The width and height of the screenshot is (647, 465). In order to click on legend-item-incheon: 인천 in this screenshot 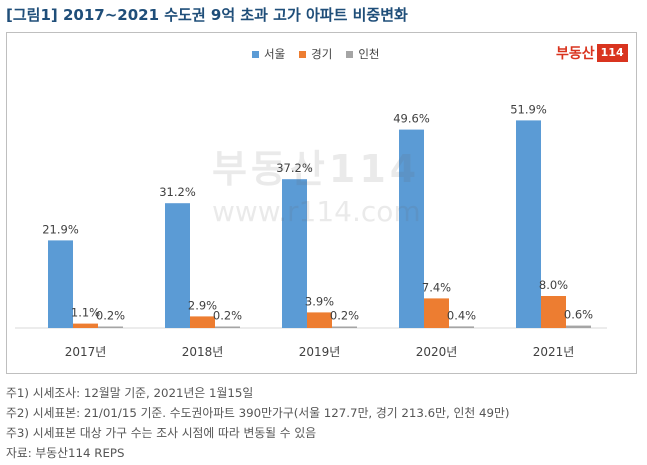, I will do `click(363, 54)`.